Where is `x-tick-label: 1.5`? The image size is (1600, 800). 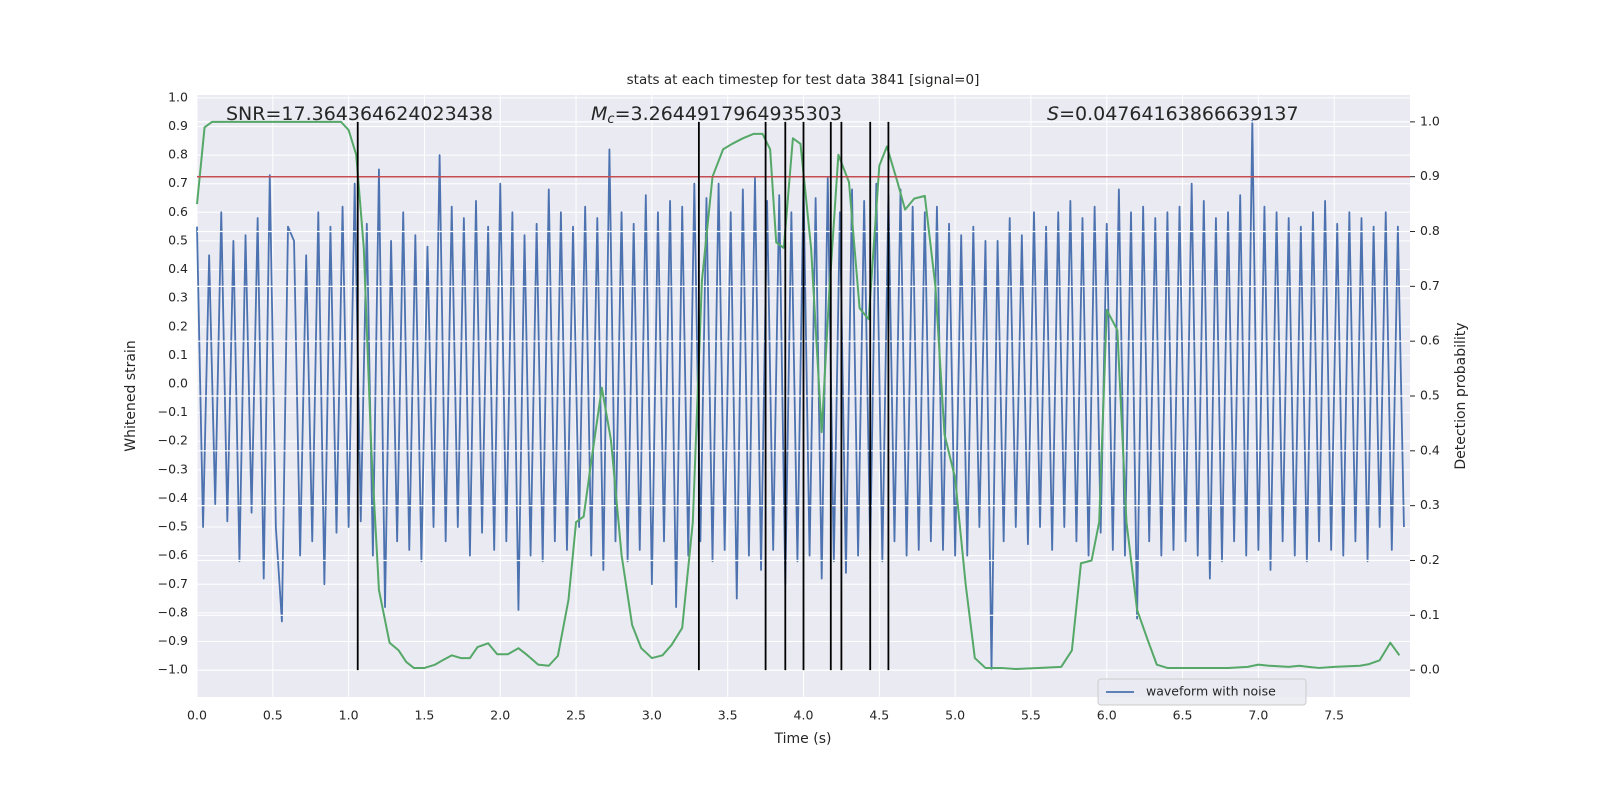 x-tick-label: 1.5 is located at coordinates (424, 715).